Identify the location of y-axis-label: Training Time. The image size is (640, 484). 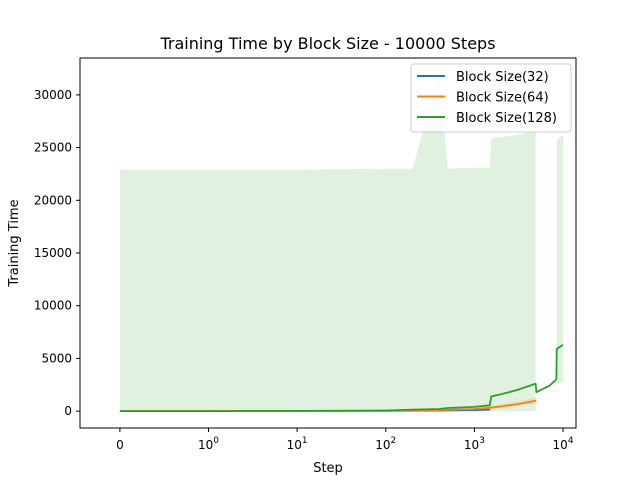
(14, 243).